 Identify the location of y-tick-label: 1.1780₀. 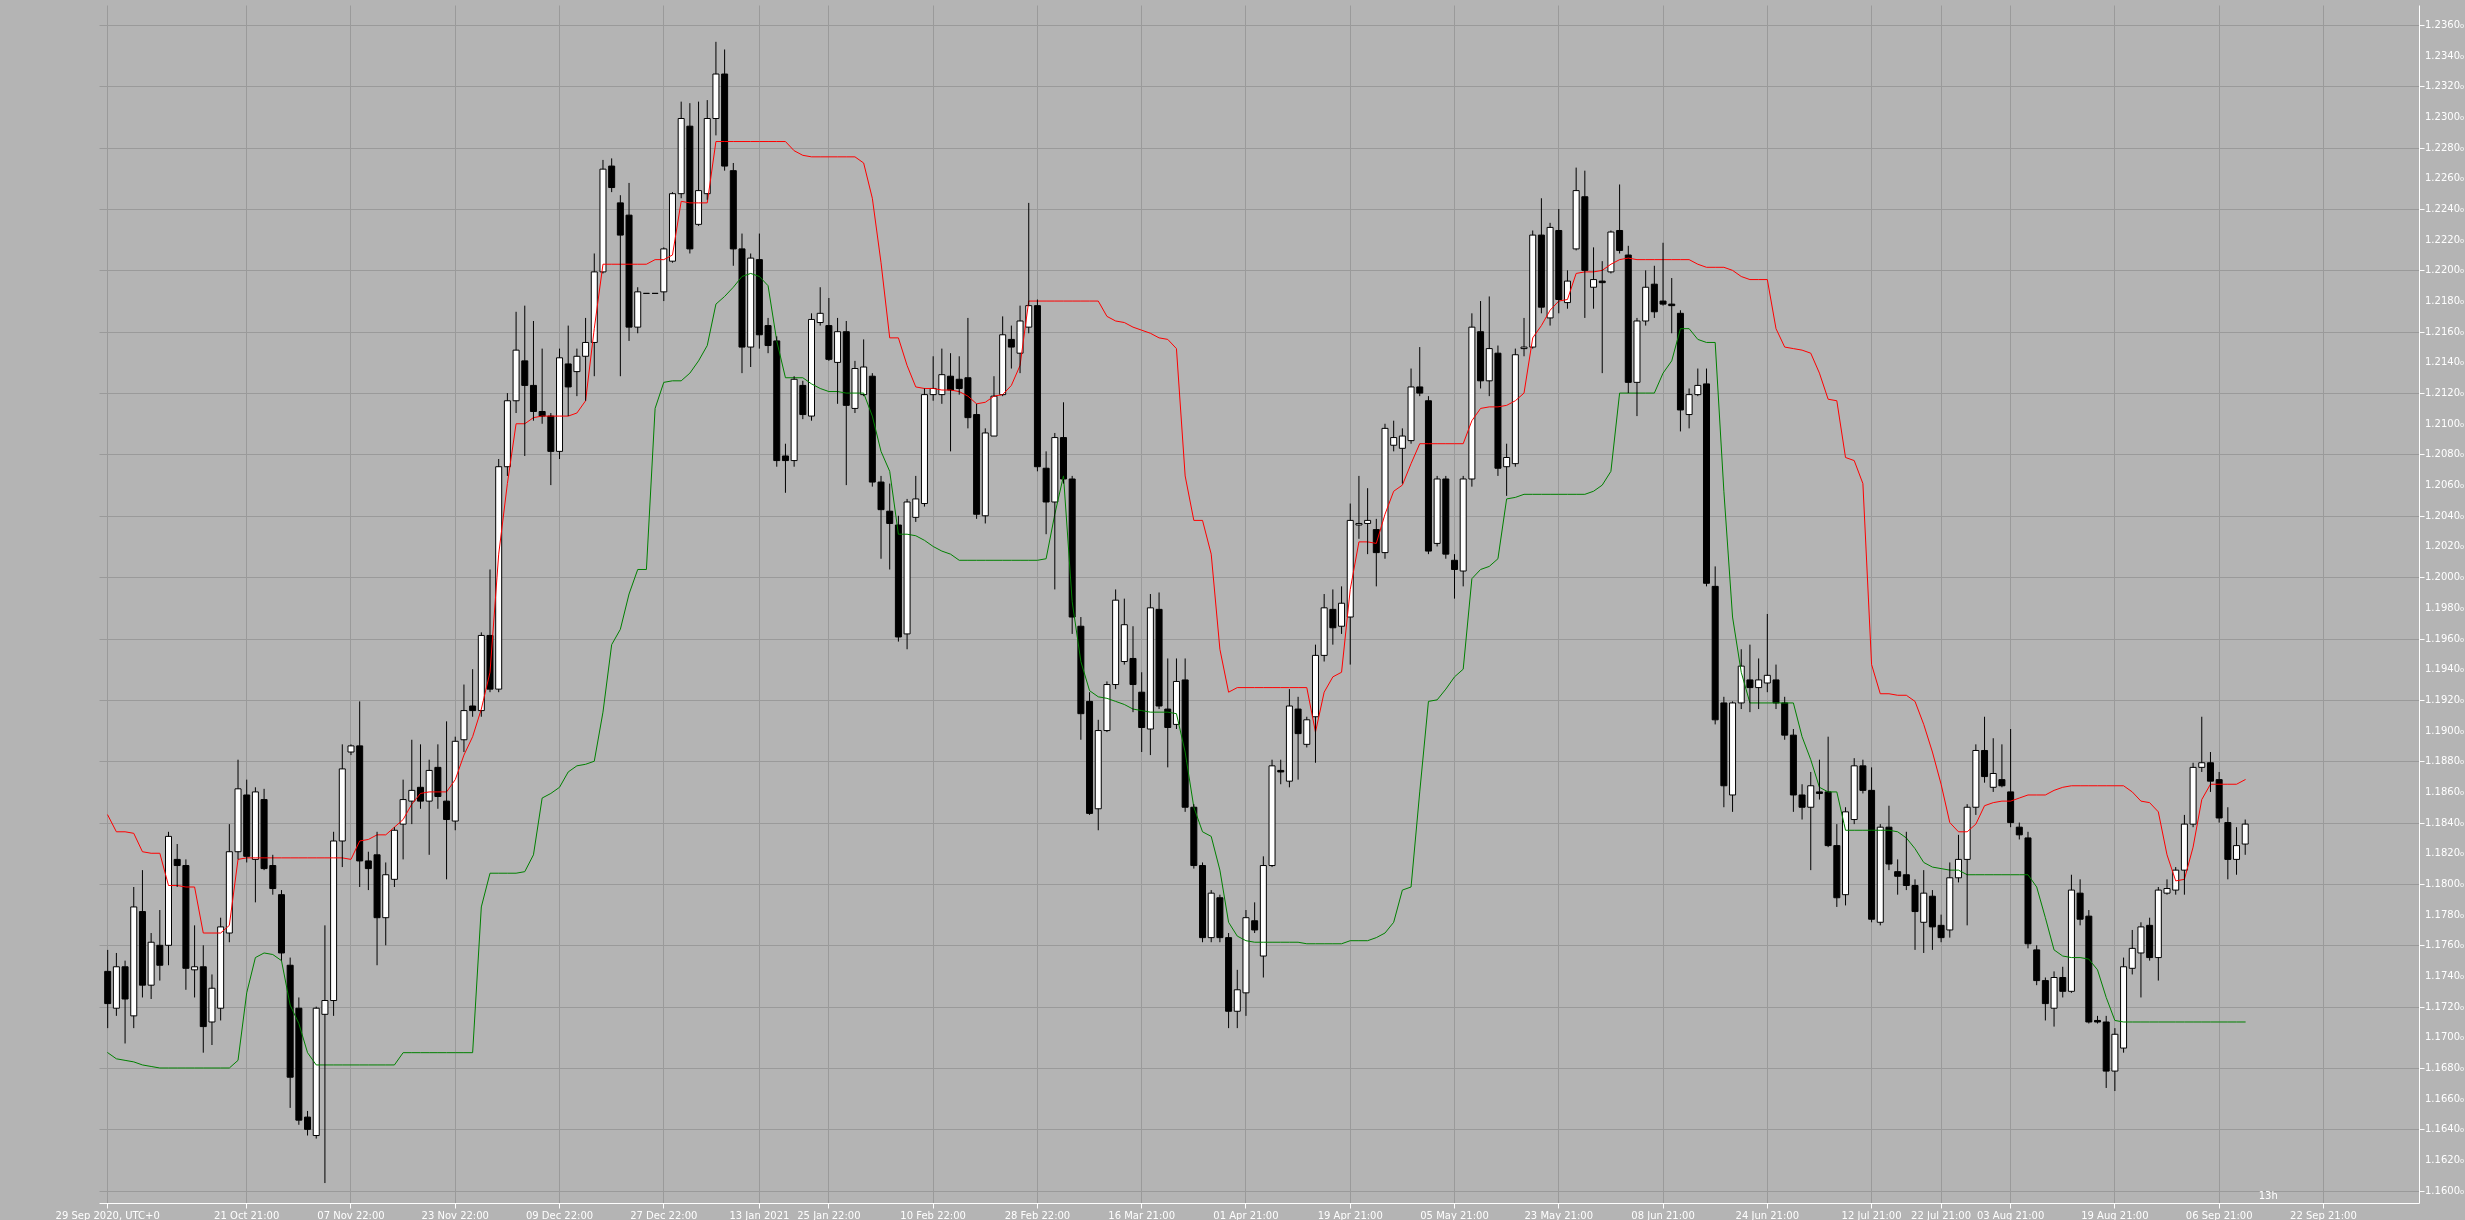
(2444, 914).